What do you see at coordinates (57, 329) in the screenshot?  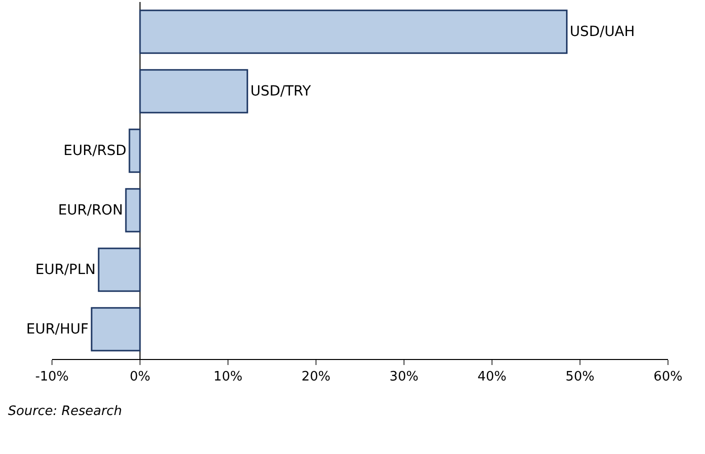 I see `y-tick-label: EUR/HUF` at bounding box center [57, 329].